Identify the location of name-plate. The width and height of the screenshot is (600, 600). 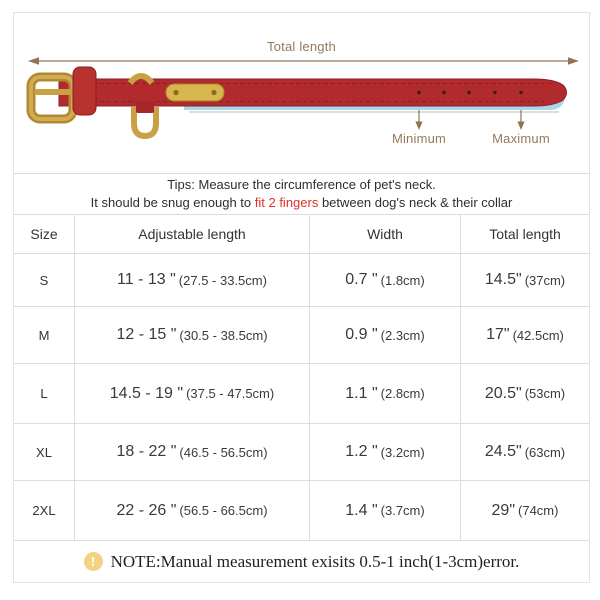
(195, 92).